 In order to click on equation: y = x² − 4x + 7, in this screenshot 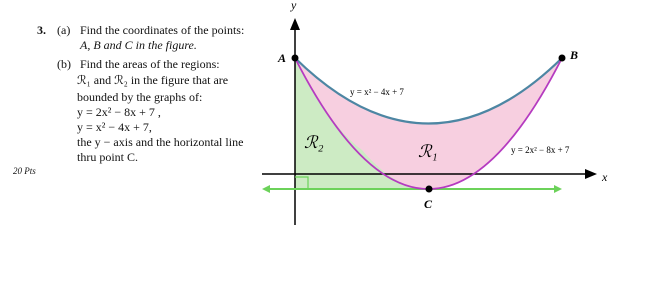, I will do `click(114, 127)`.